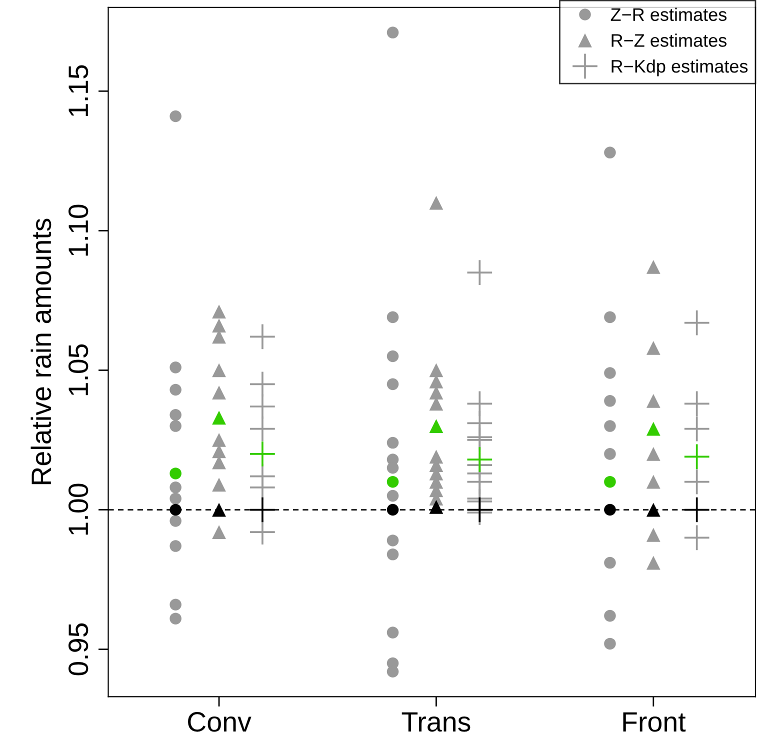 The image size is (757, 742). Describe the element at coordinates (78, 90) in the screenshot. I see `y-tick-label: 1.15` at that location.